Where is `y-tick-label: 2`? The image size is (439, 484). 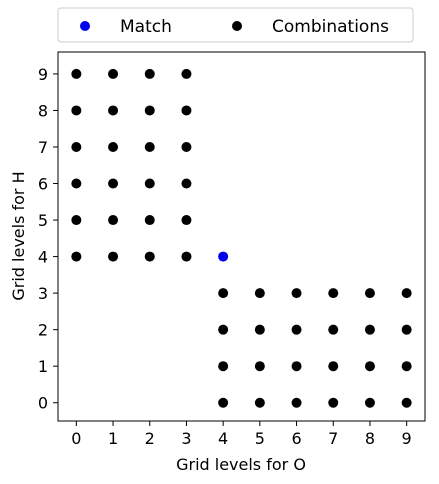 y-tick-label: 2 is located at coordinates (43, 330).